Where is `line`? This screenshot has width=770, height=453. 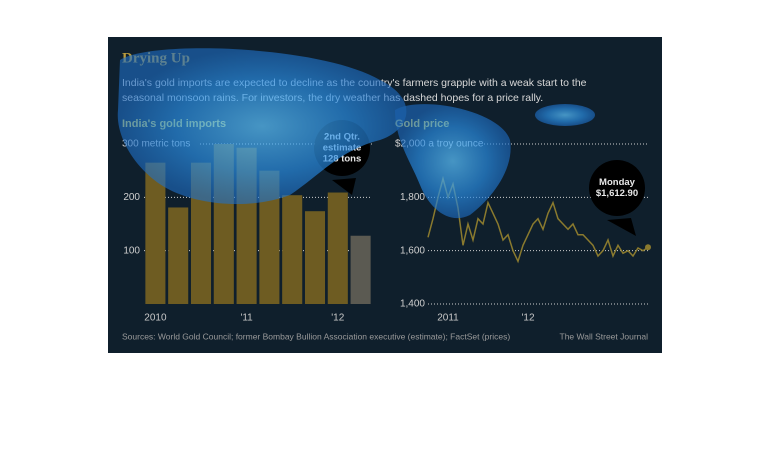 line is located at coordinates (538, 219).